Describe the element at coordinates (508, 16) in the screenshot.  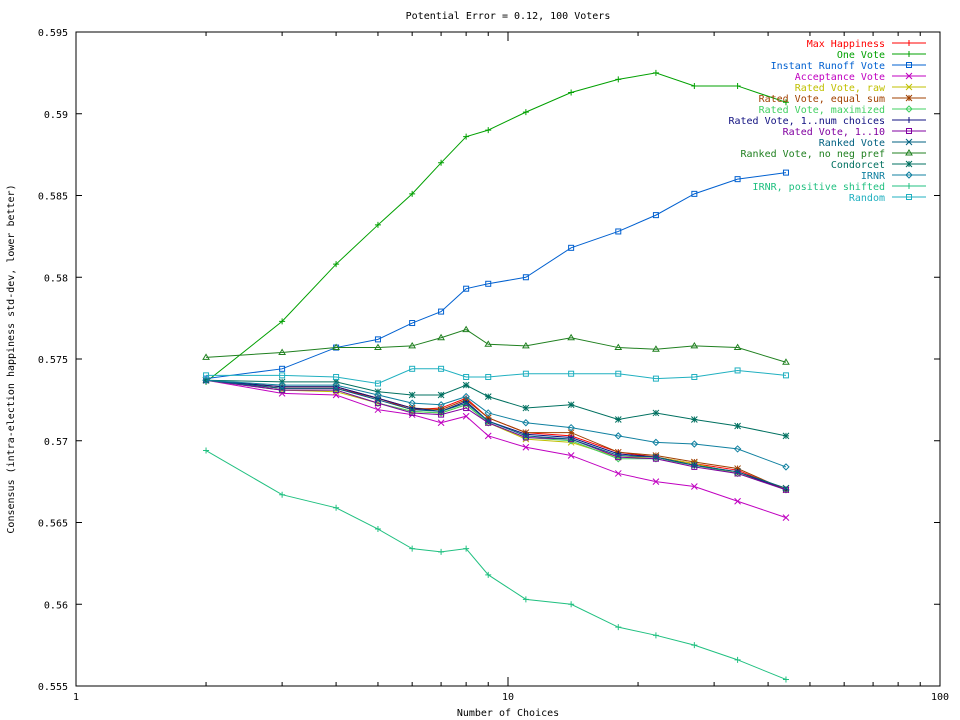
I see `chart-title: Potential Error = 0.12, 100 Voters` at that location.